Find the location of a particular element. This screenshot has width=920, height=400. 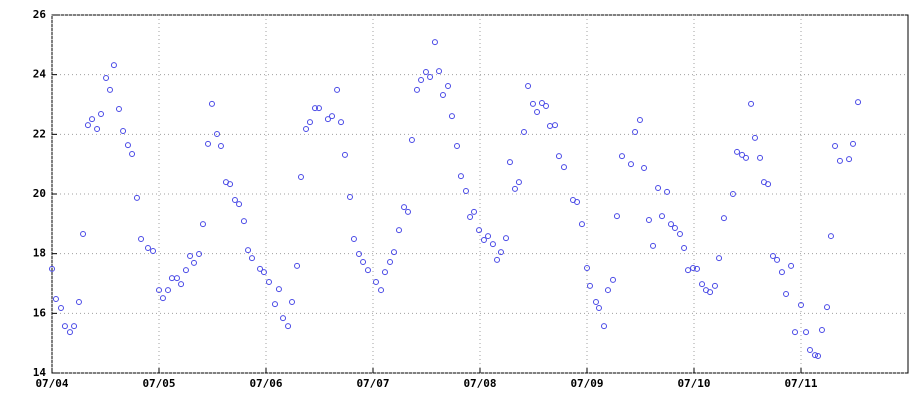

y-tick-label: 24 is located at coordinates (40, 74).